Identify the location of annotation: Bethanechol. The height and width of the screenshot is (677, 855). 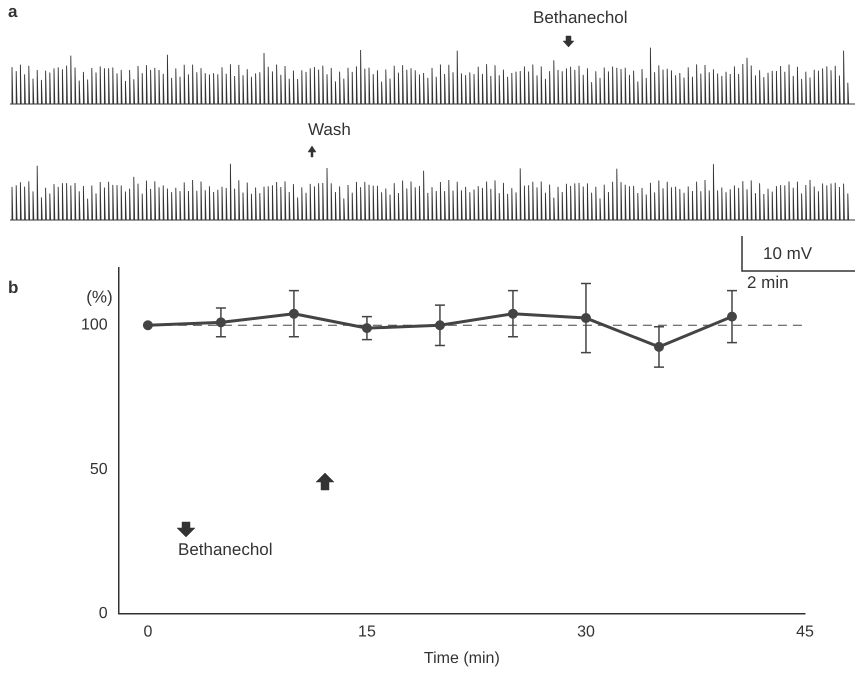
(225, 550).